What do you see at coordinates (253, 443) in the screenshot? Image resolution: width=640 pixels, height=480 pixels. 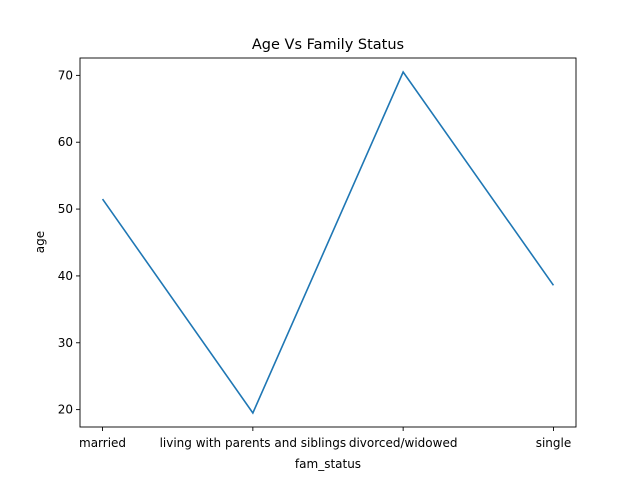 I see `x-tick-label: living with parents and siblings` at bounding box center [253, 443].